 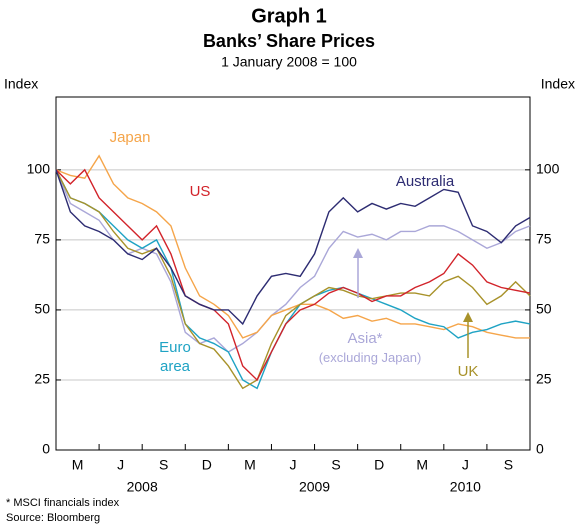 What do you see at coordinates (42, 239) in the screenshot?
I see `y-tick-label: 75` at bounding box center [42, 239].